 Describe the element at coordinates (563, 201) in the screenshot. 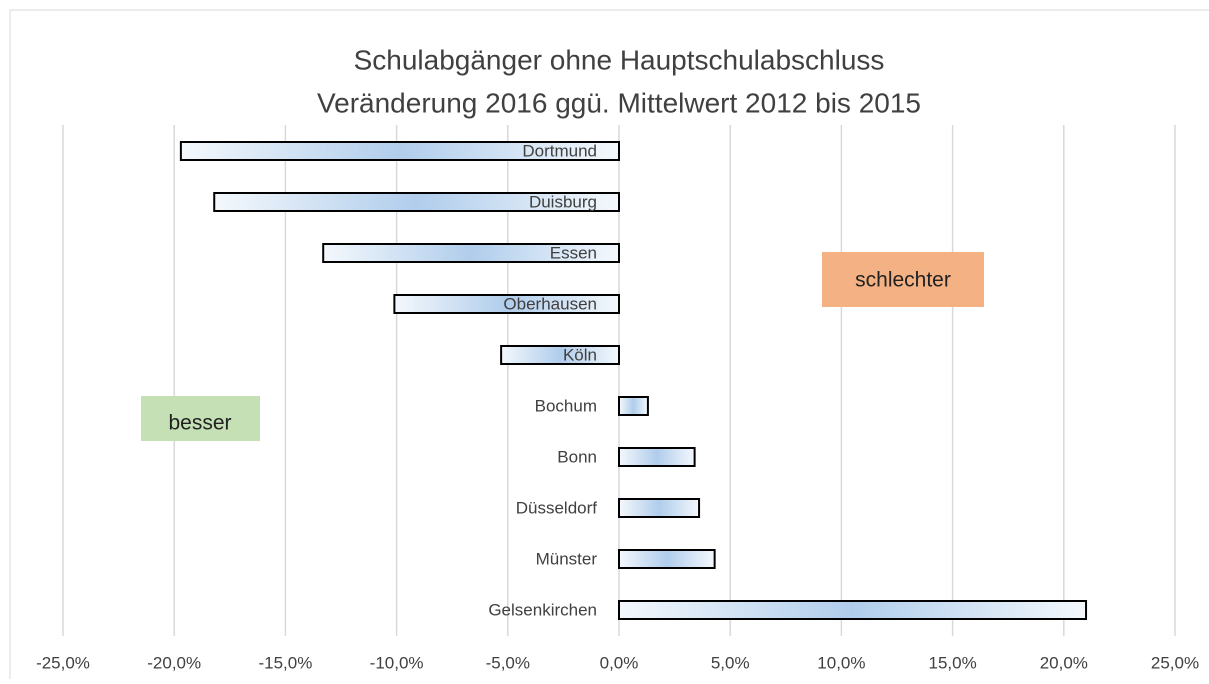

I see `category-label: Duisburg` at that location.